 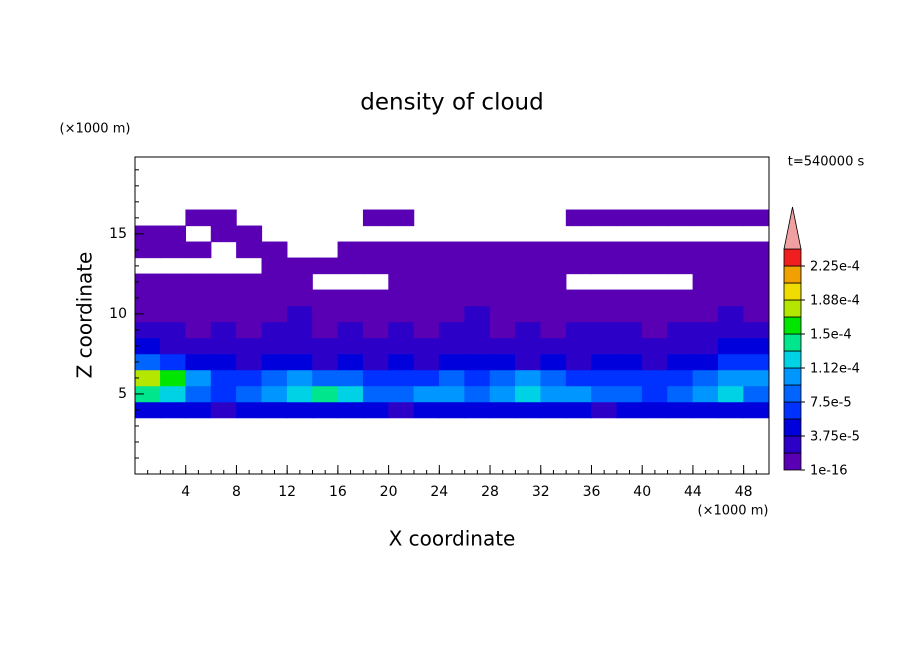 What do you see at coordinates (185, 492) in the screenshot?
I see `x-tick-label: 4` at bounding box center [185, 492].